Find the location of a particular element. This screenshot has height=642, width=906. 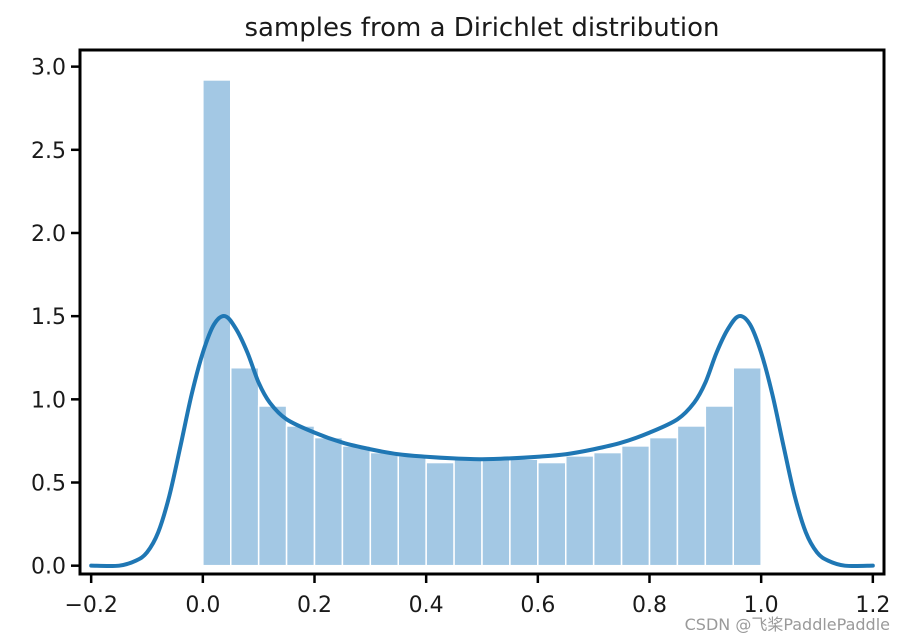

y-axis: 0.0 0.5 1.0 1.5 2.0 2.5 3.0 is located at coordinates (55, 318).